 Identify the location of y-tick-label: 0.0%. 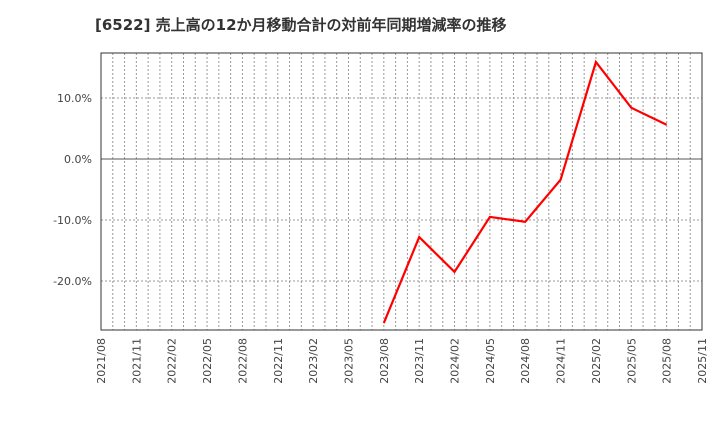
(78, 159).